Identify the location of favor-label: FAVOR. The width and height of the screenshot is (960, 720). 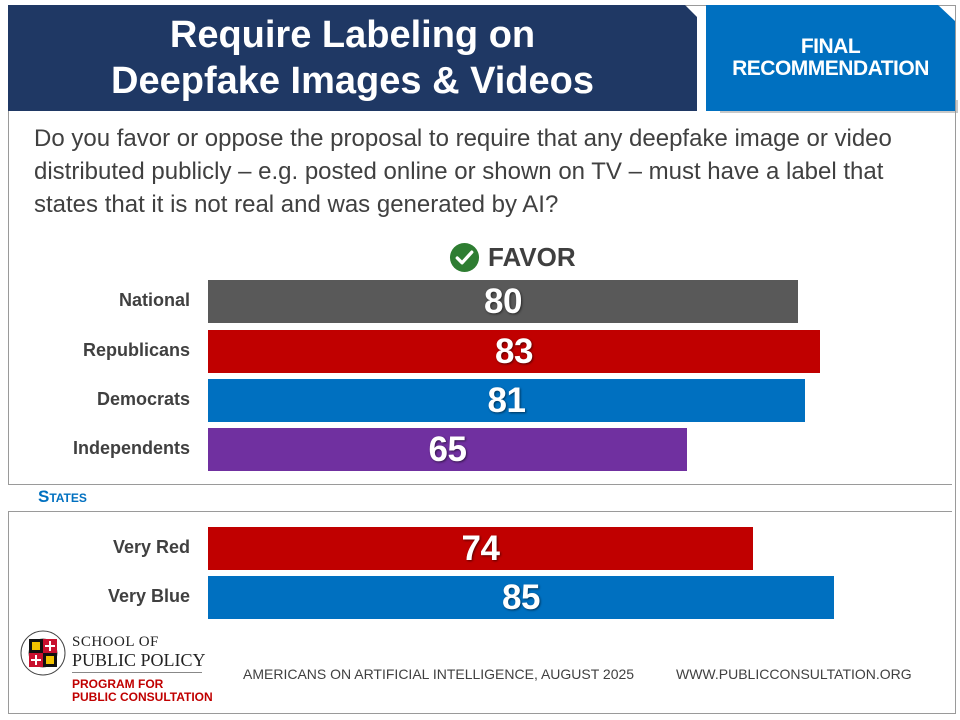
(532, 256).